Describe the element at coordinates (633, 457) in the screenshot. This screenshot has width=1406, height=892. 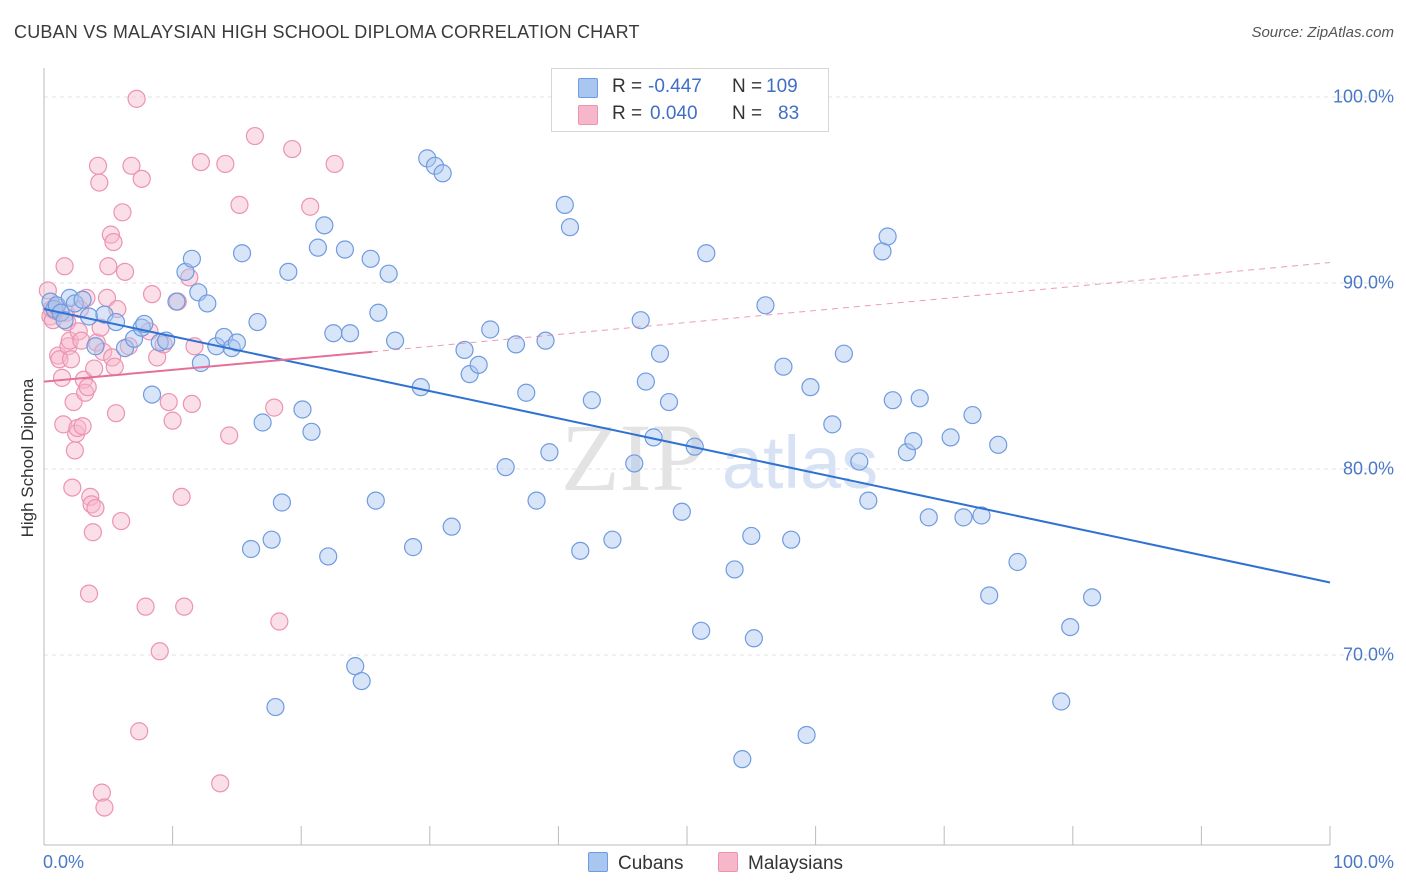
I see `watermark-zip: ZIP` at that location.